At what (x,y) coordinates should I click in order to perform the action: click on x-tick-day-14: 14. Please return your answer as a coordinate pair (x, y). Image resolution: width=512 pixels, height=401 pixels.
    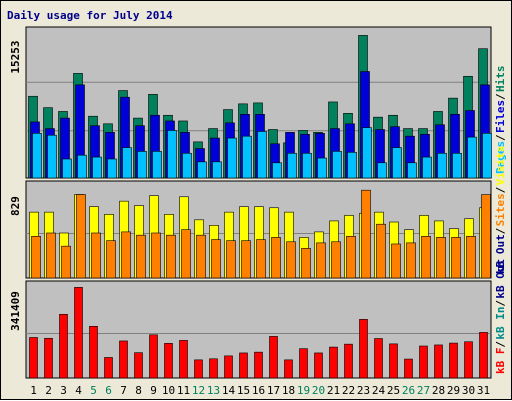
    Looking at the image, I should click on (229, 390).